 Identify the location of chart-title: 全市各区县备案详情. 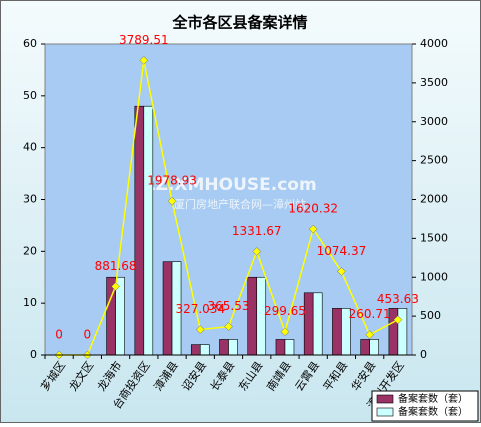
(239, 23).